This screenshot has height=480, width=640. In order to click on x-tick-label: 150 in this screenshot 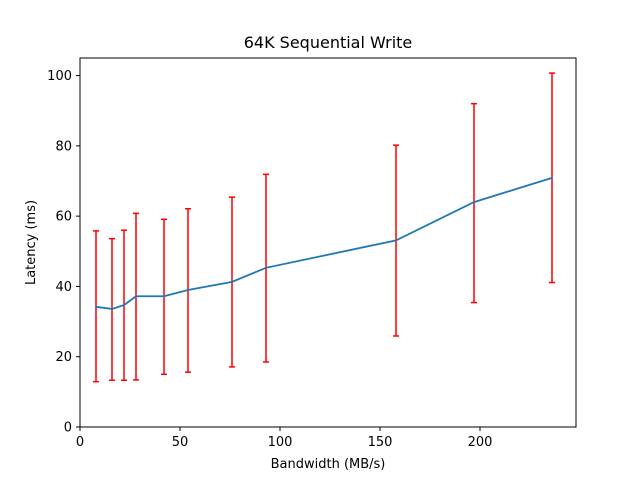, I will do `click(380, 442)`.